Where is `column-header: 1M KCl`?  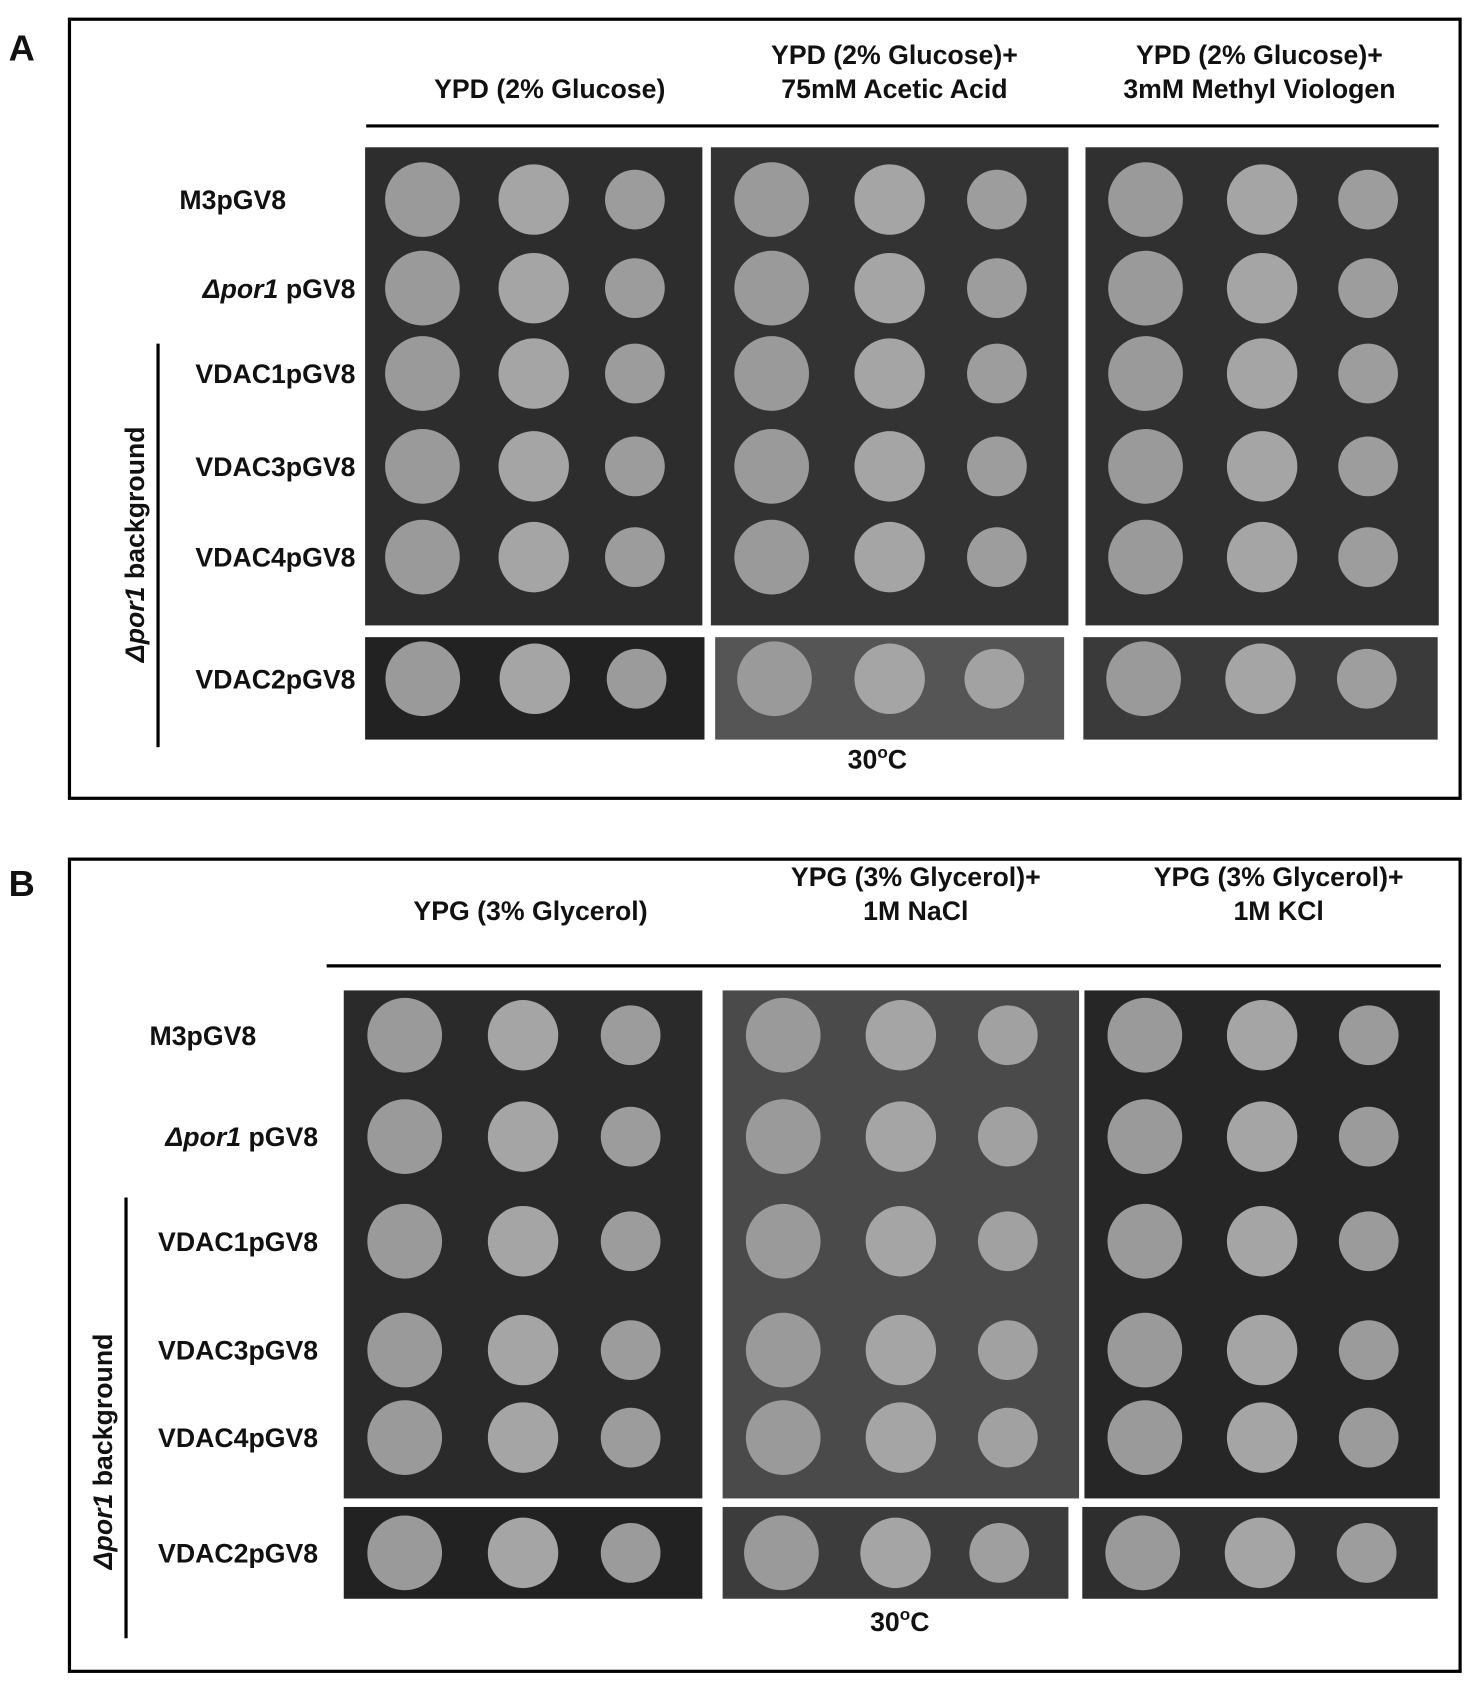
column-header: 1M KCl is located at coordinates (1278, 911).